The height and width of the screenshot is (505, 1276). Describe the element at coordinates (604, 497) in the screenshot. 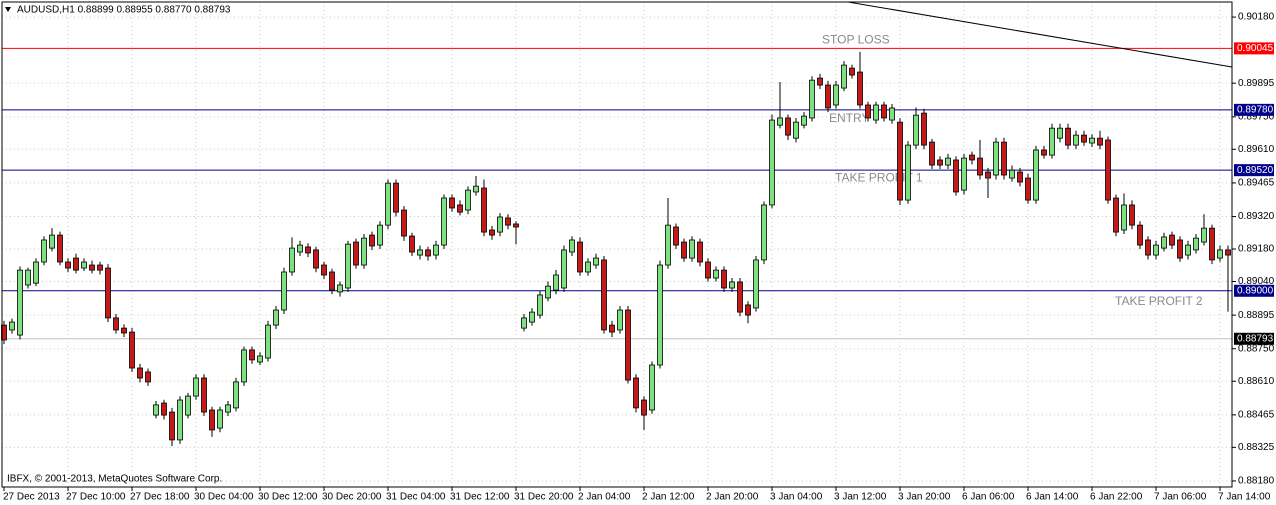

I see `x-tick-label: 2 Jan 04:00` at that location.